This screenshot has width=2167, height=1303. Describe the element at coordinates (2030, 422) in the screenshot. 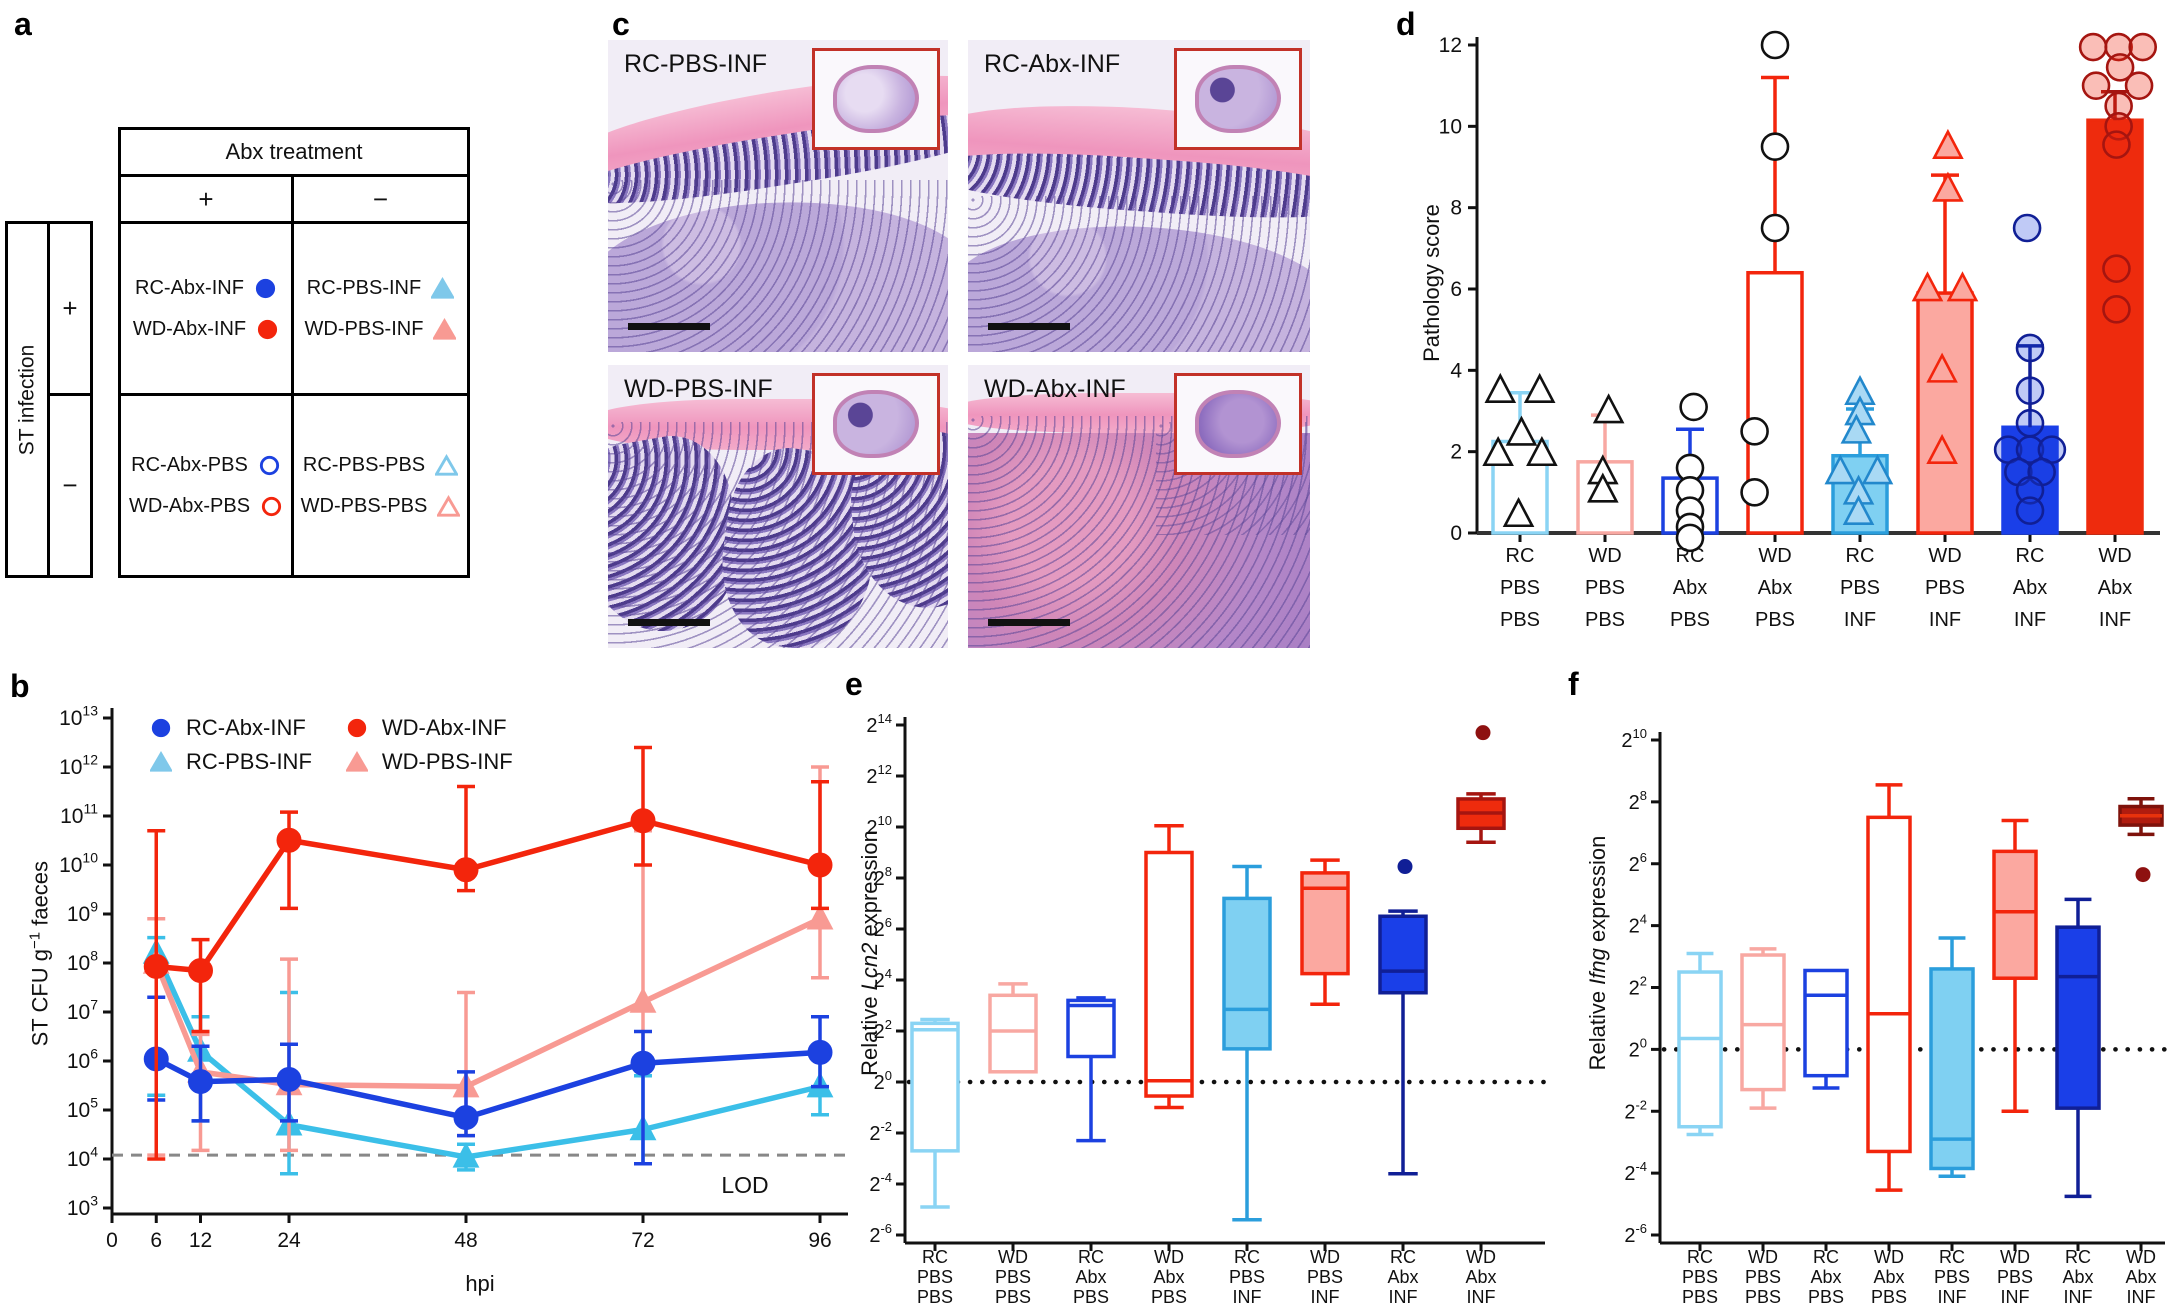

I see `bar-group-RC-Abx-INF: RC Abx INF` at that location.